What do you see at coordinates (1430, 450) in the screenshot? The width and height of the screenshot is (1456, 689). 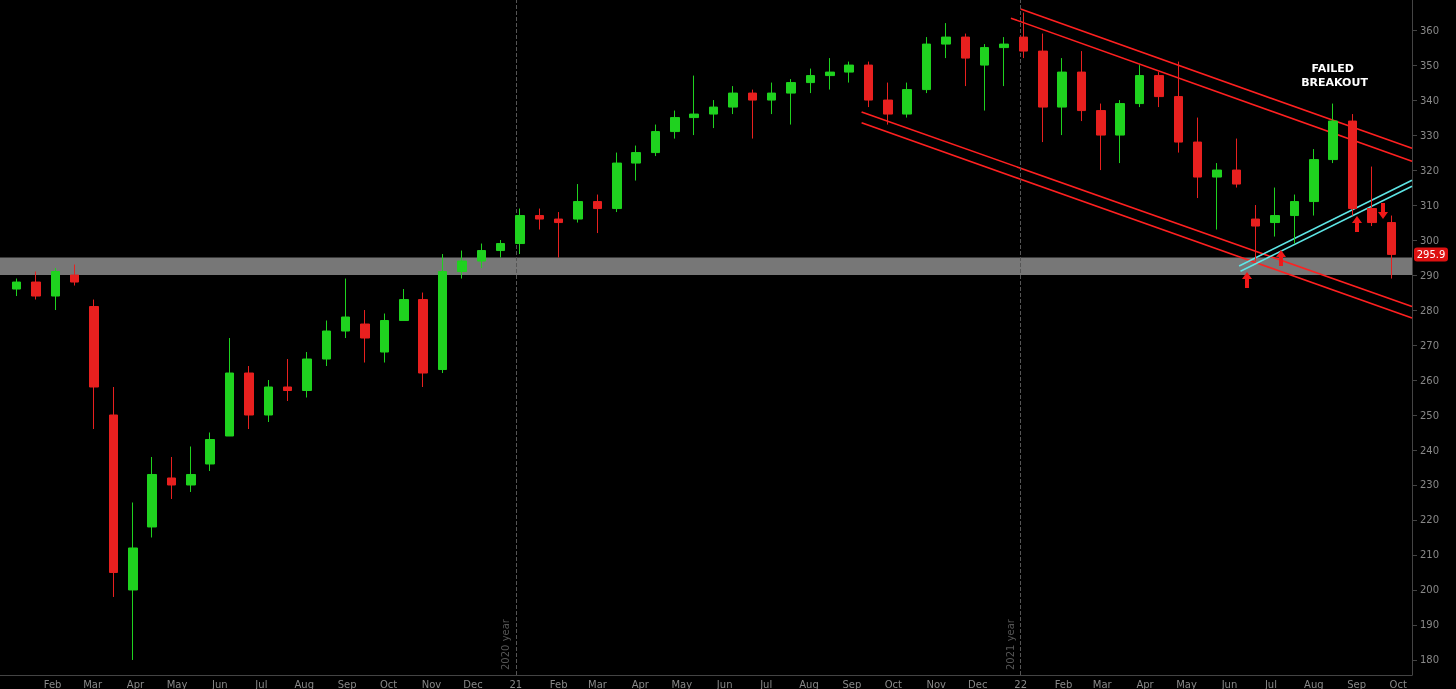 I see `y-tick-label: 240` at bounding box center [1430, 450].